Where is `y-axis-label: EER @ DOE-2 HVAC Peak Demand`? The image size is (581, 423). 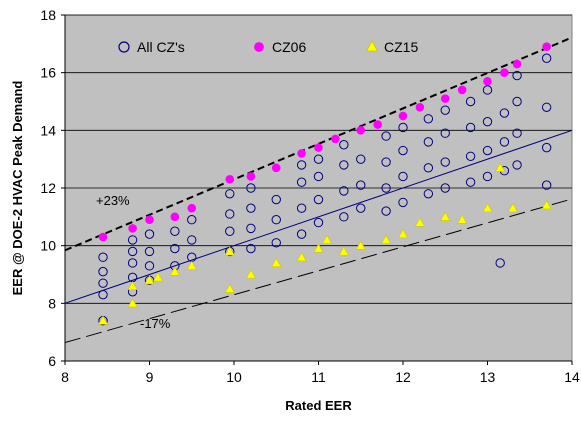 y-axis-label: EER @ DOE-2 HVAC Peak Demand is located at coordinates (17, 188).